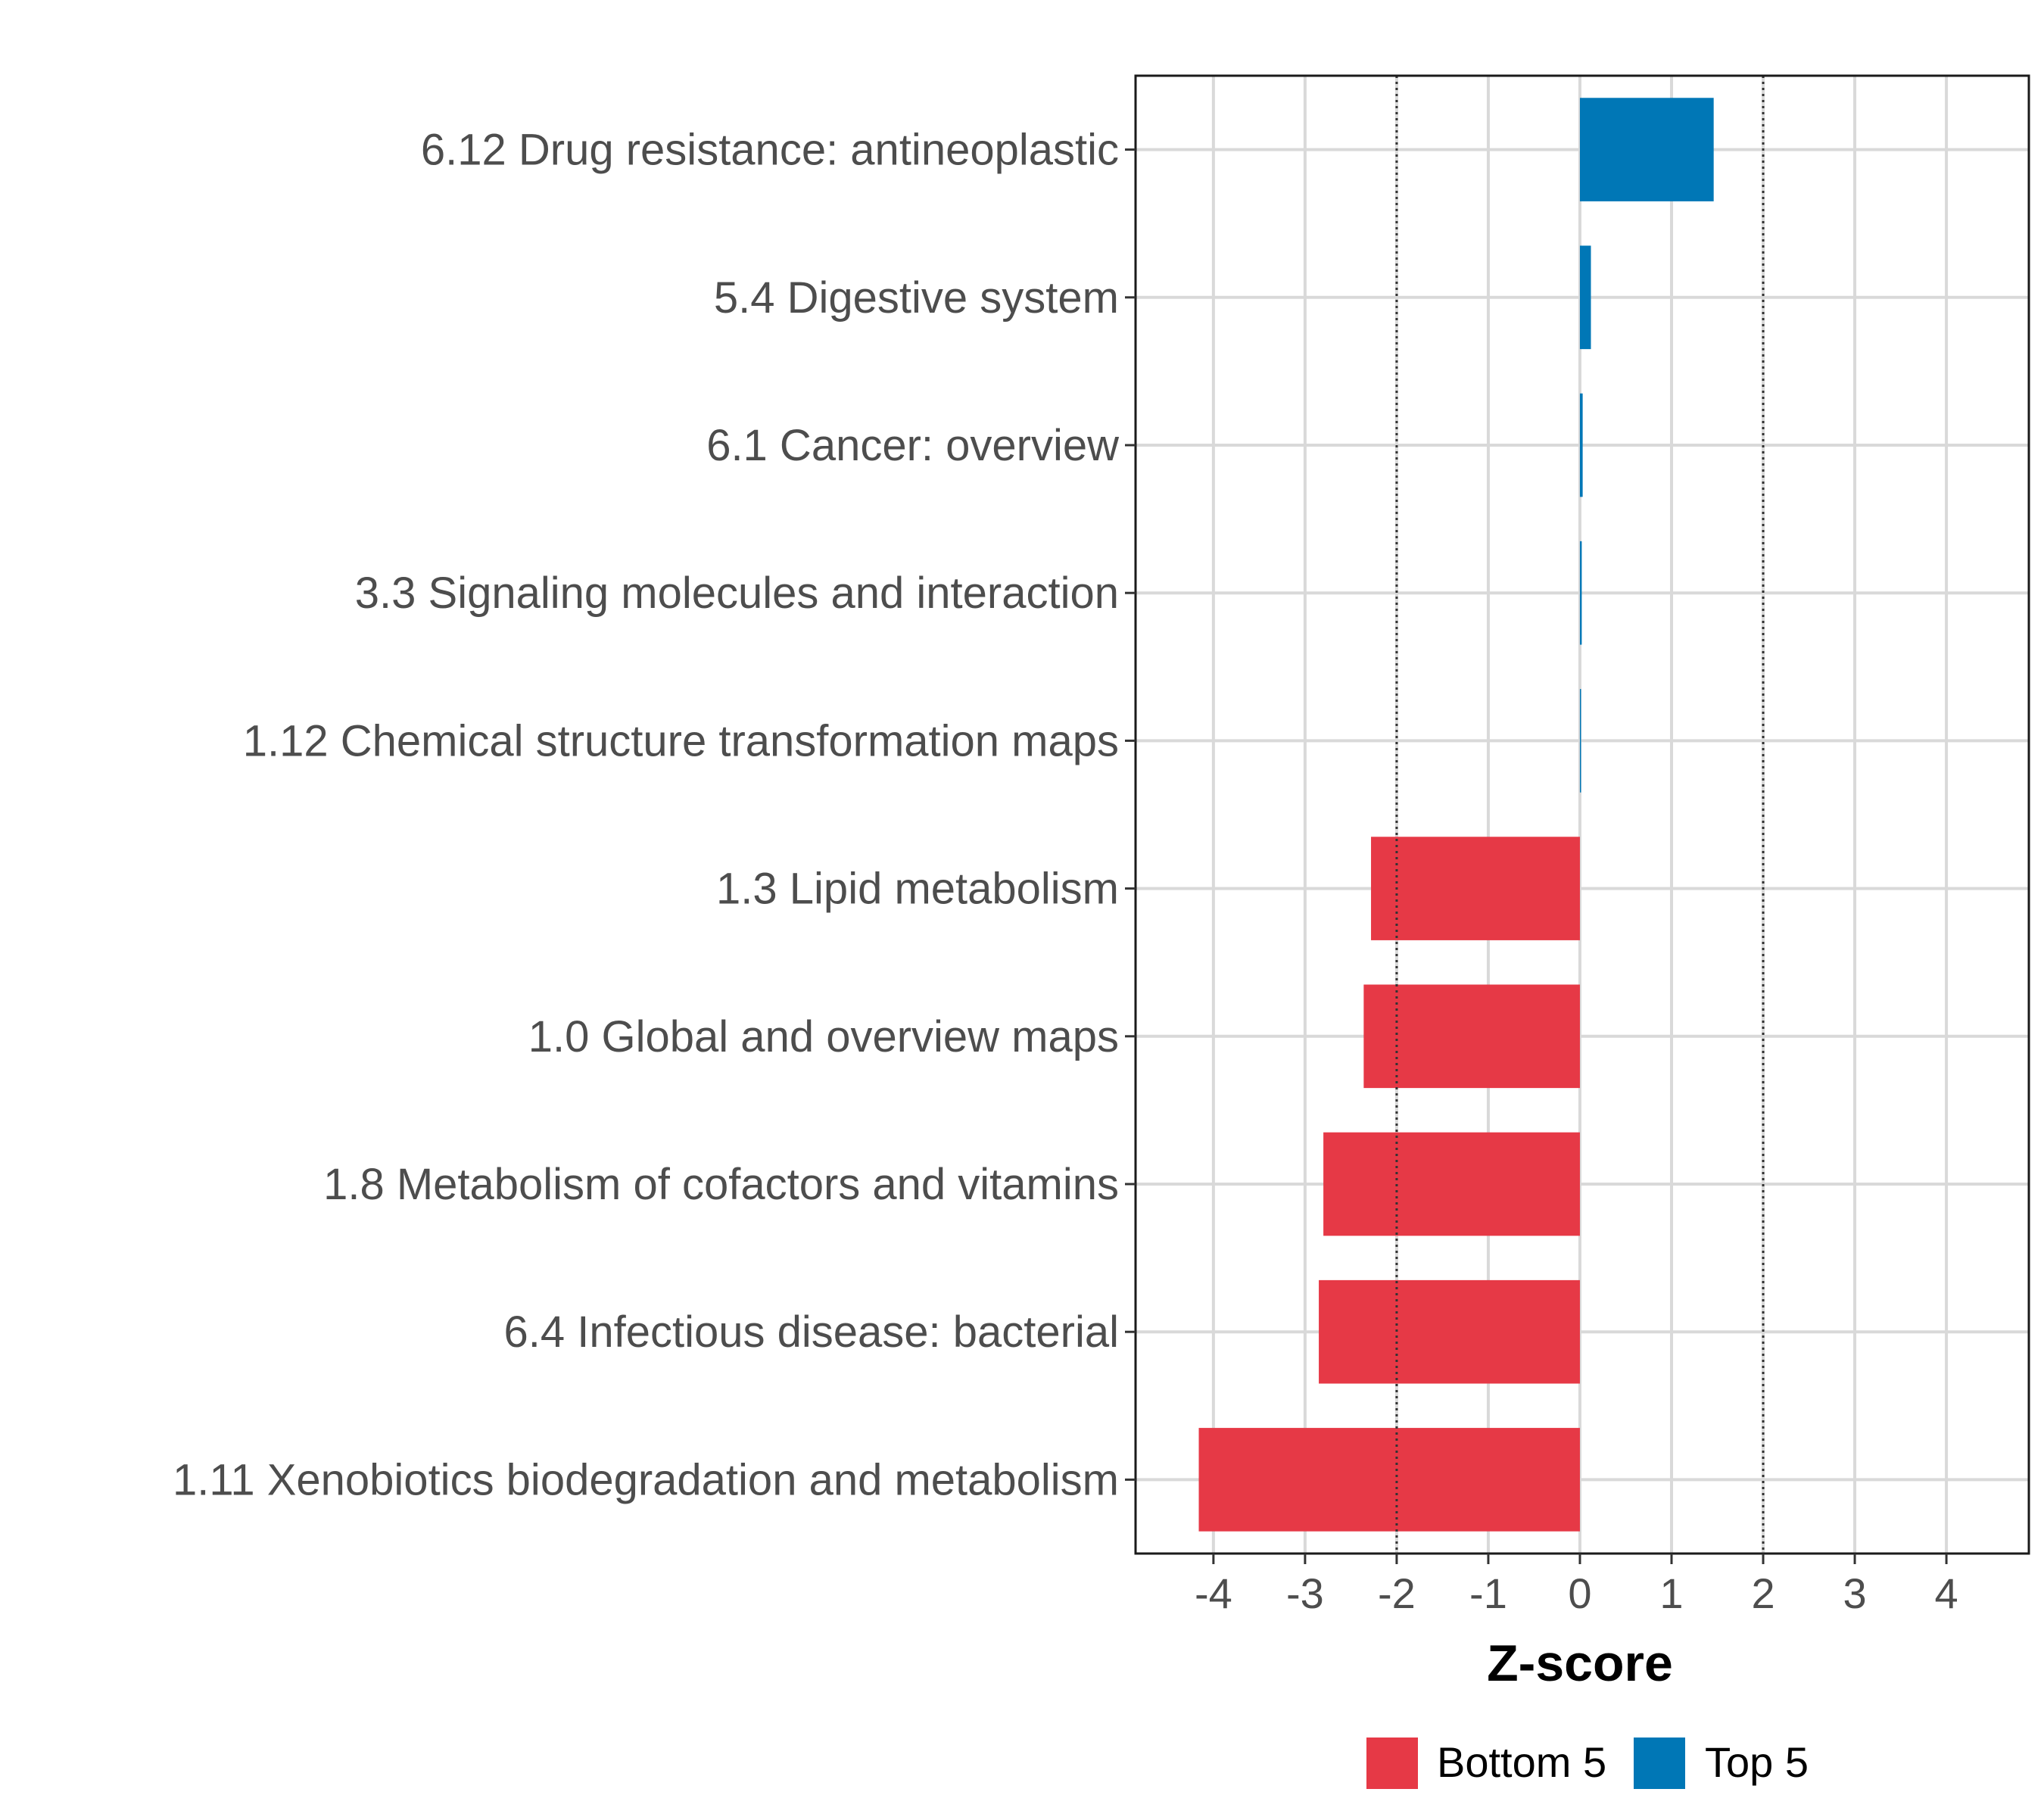  I want to click on x-tick-label-0: -4, so click(1213, 1593).